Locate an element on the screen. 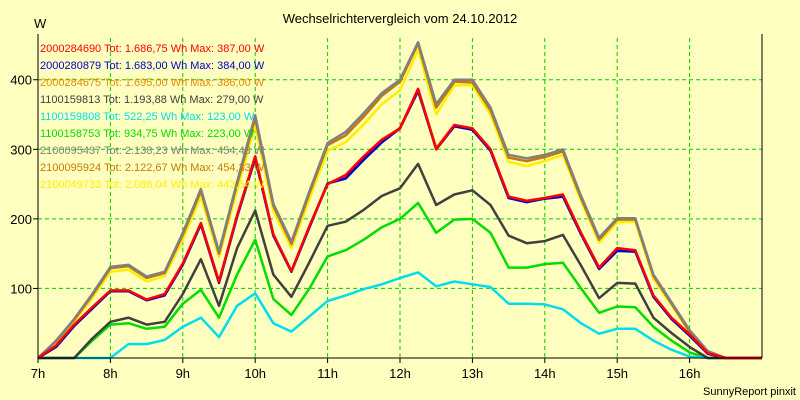 The image size is (800, 400). x-tick-label: 16h is located at coordinates (690, 373).